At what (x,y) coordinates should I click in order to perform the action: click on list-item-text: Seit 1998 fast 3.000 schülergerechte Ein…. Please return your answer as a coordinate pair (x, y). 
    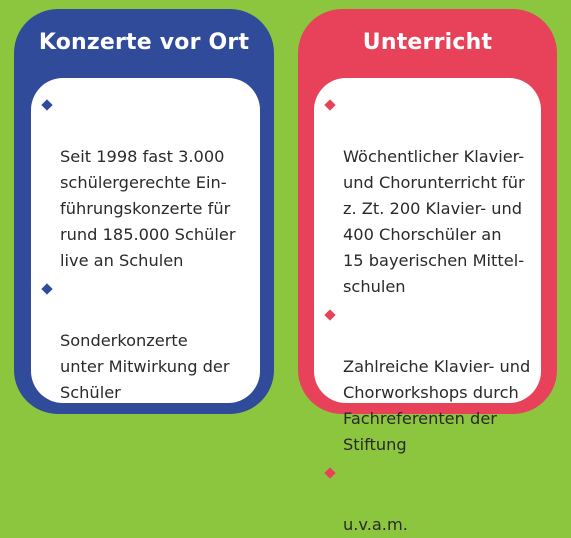
    Looking at the image, I should click on (148, 208).